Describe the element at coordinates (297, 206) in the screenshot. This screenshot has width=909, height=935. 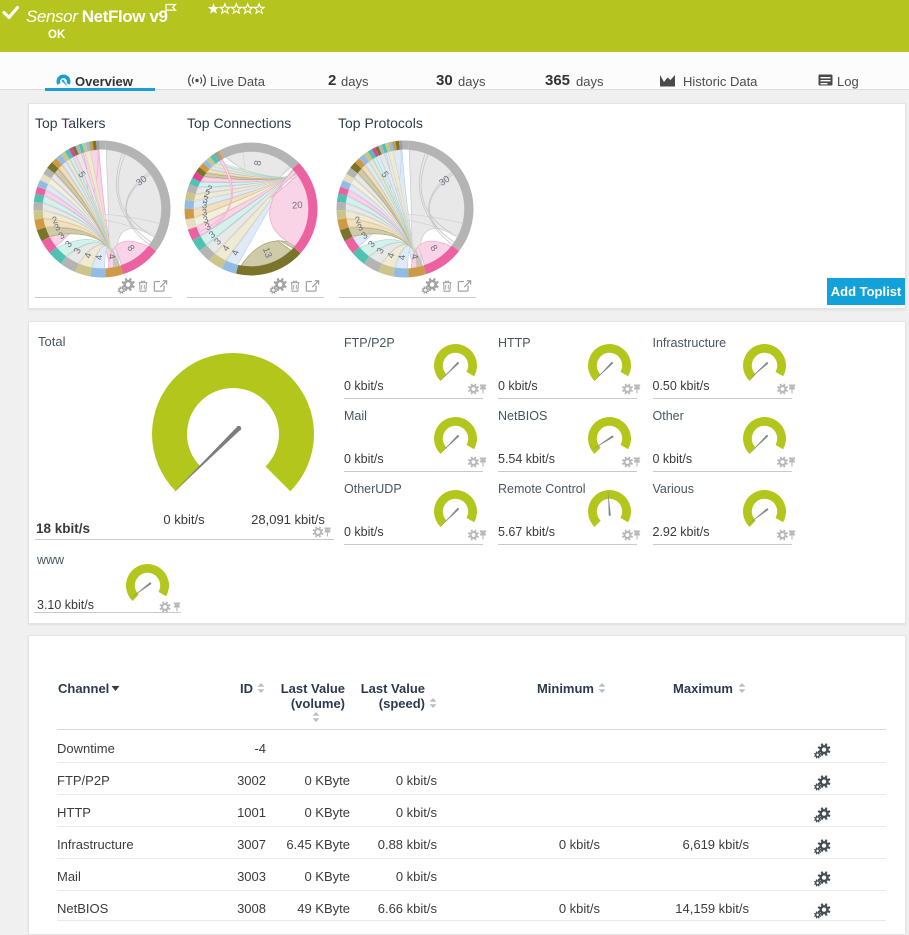
I see `svg-text: 20` at that location.